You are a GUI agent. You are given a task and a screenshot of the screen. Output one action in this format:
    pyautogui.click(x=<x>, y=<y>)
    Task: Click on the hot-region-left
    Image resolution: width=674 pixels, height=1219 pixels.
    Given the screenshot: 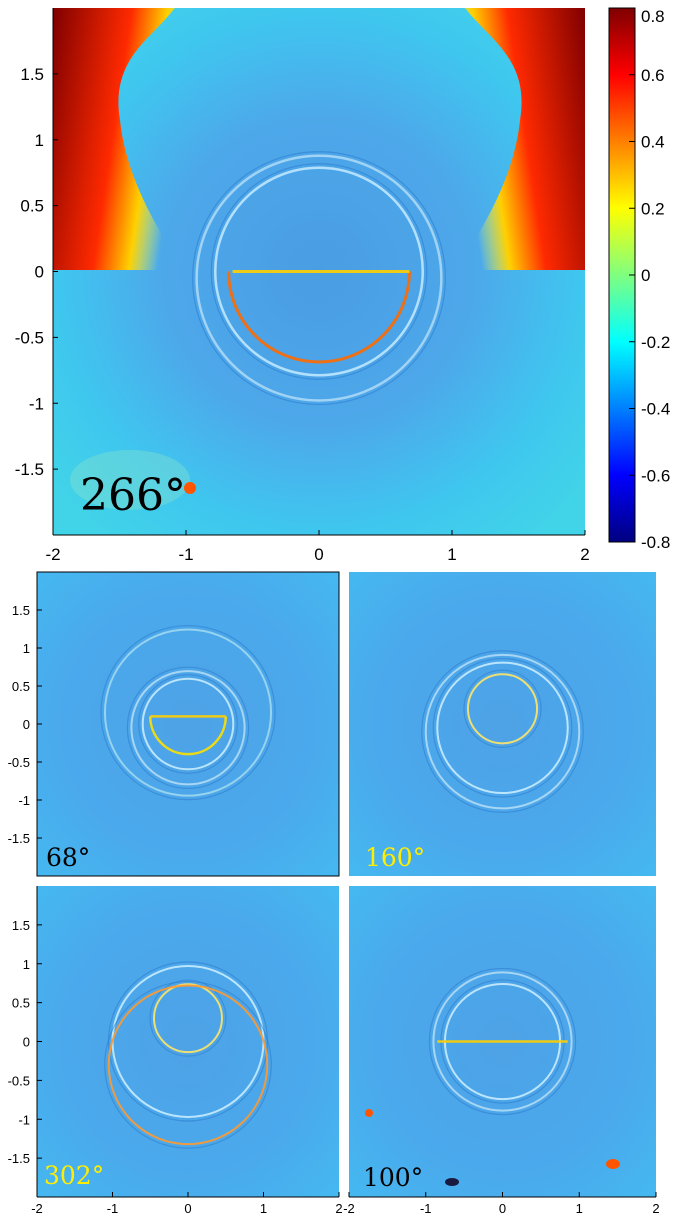 What is the action you would take?
    pyautogui.click(x=119, y=139)
    